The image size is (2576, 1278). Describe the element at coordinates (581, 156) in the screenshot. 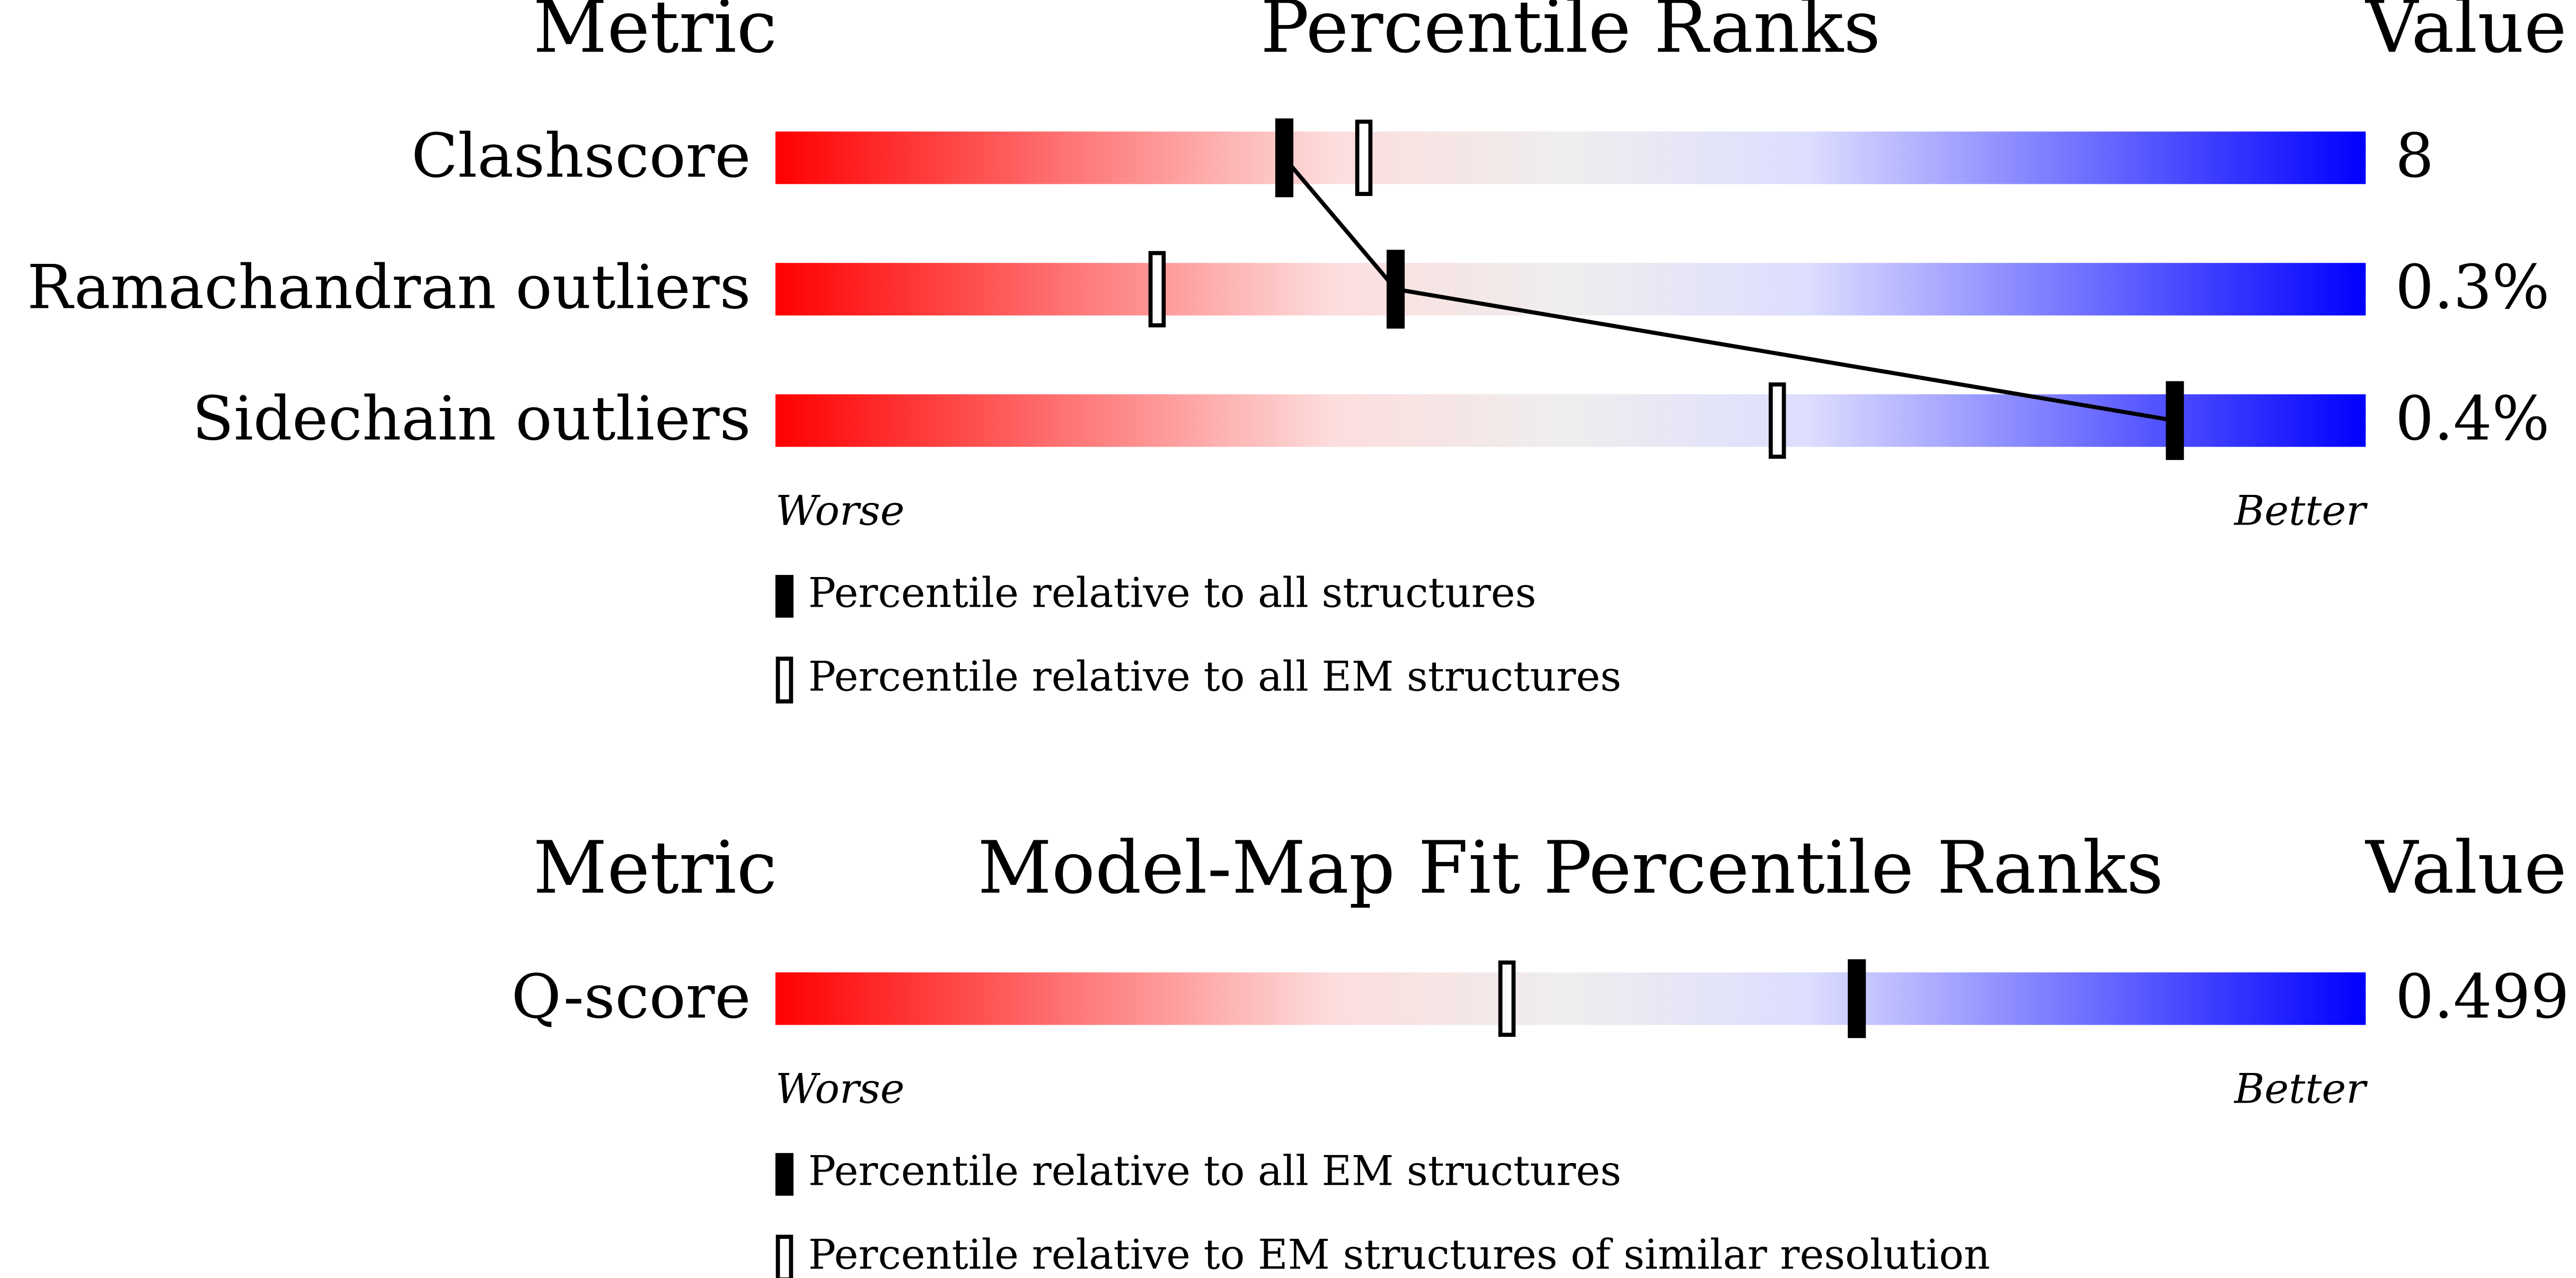

I see `metric-label: Clashscore` at that location.